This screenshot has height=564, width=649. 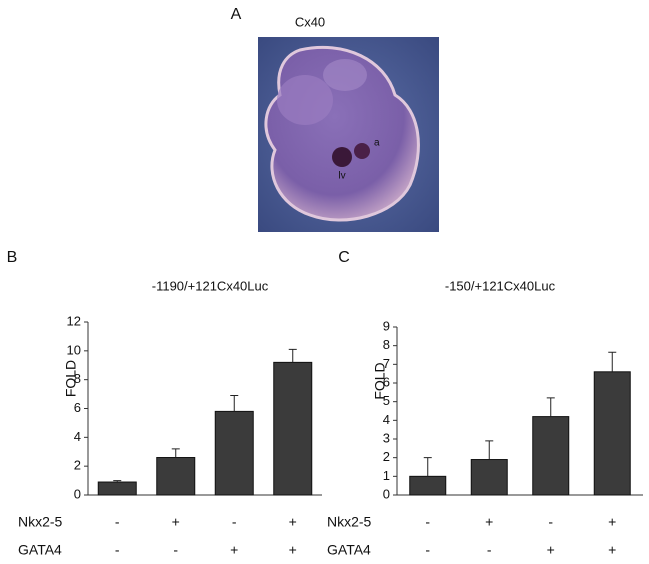 What do you see at coordinates (386, 437) in the screenshot?
I see `y-tick-label: 3` at bounding box center [386, 437].